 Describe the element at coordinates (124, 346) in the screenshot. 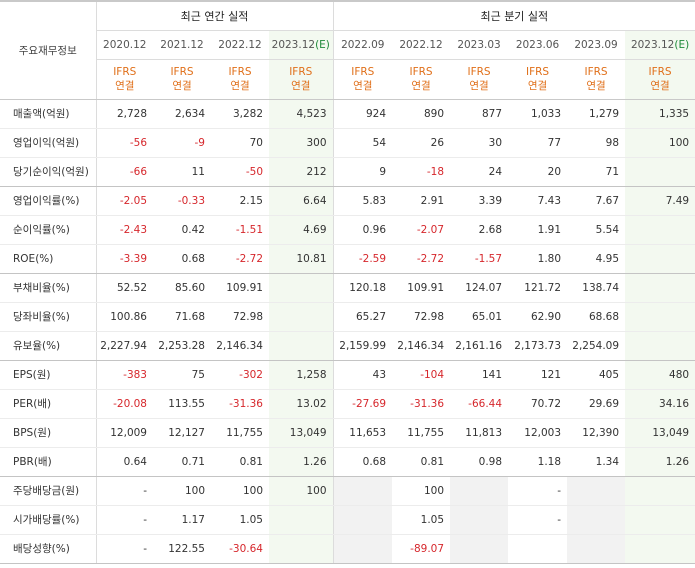

I see `table-cell: 2,227.94` at that location.